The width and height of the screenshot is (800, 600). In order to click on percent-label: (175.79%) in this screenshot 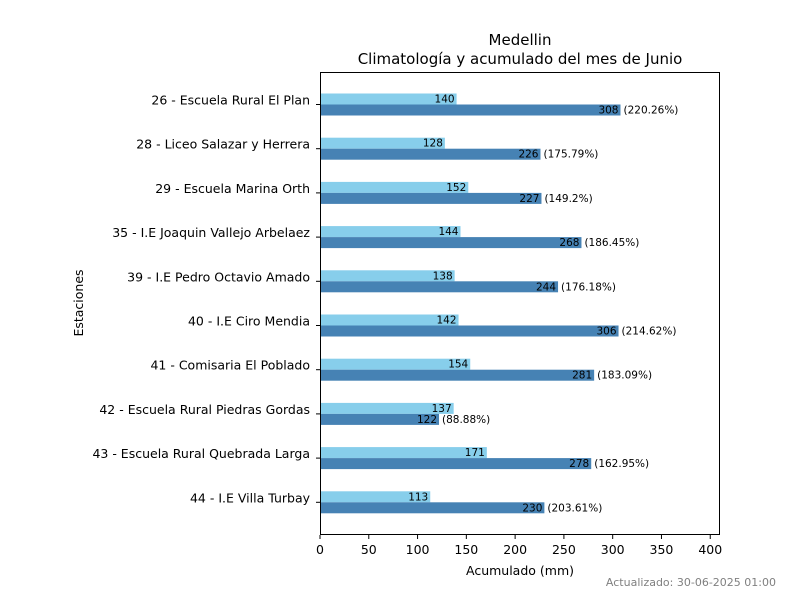, I will do `click(570, 155)`.